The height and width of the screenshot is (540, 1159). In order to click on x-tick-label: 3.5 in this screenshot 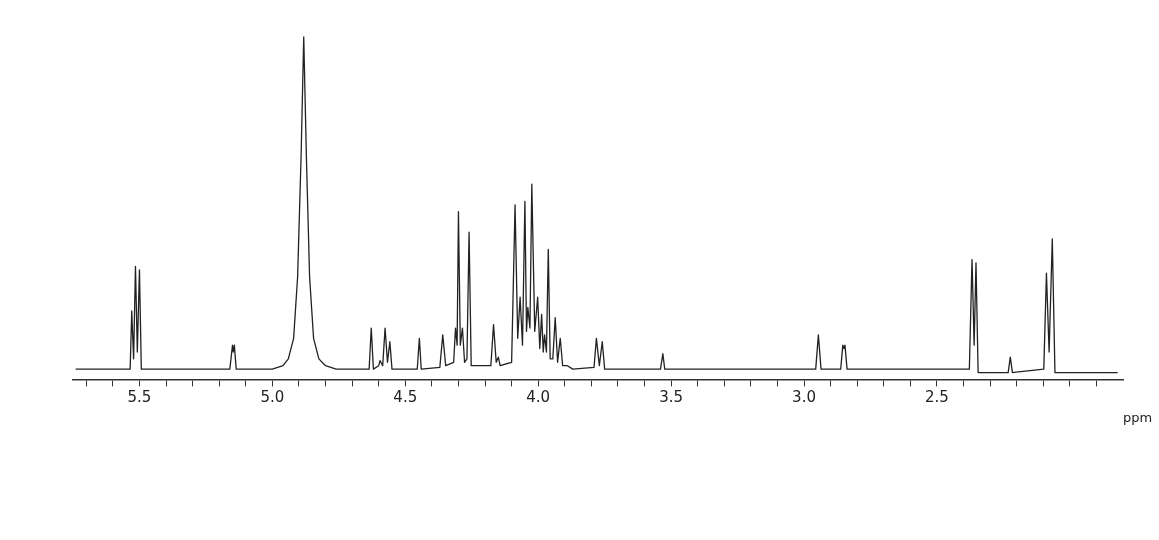, I will do `click(671, 397)`.